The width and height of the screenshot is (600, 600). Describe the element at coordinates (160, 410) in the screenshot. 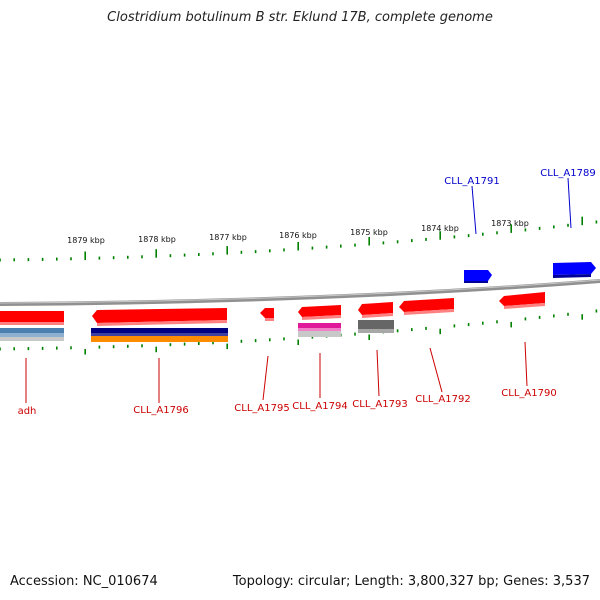

I see `gene-label-CLL_A1796: CLL_A1796` at that location.